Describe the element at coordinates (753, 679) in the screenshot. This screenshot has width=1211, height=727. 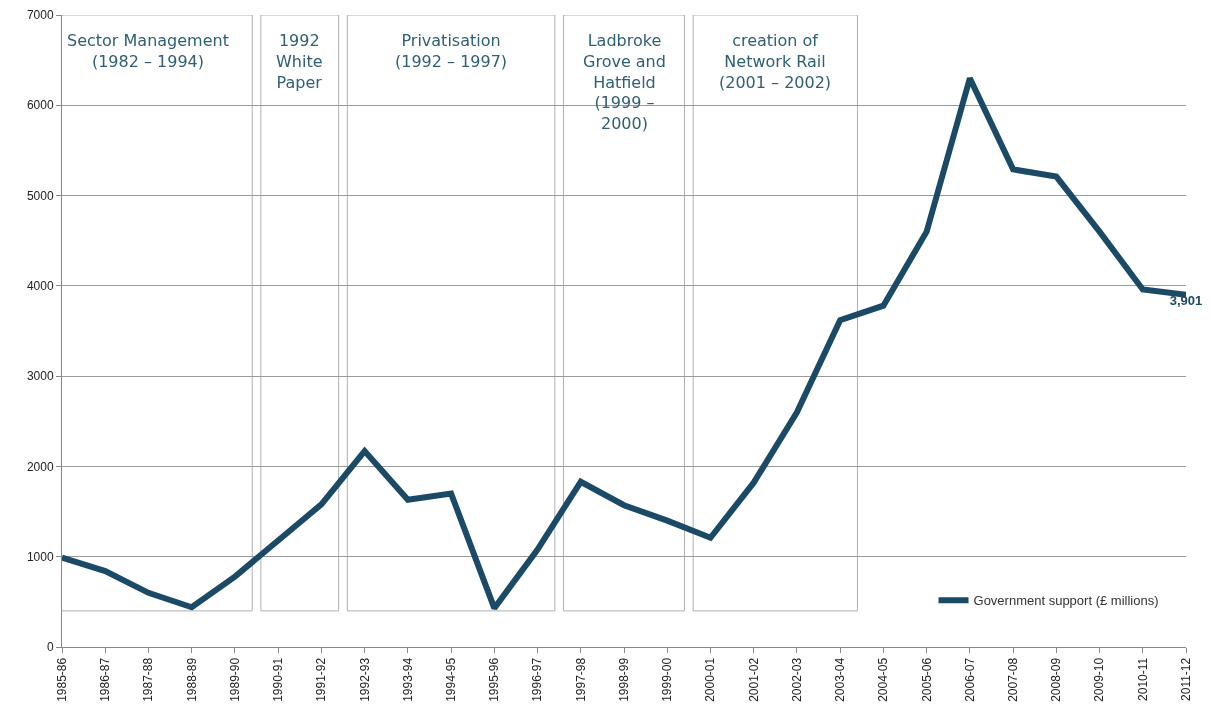
I see `x-tick-label: 2001-02` at that location.